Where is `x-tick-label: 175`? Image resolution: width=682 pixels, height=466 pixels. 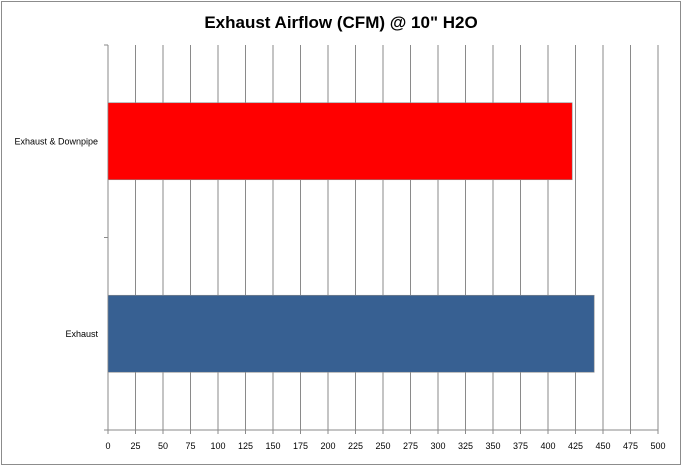 x-tick-label: 175 is located at coordinates (300, 446).